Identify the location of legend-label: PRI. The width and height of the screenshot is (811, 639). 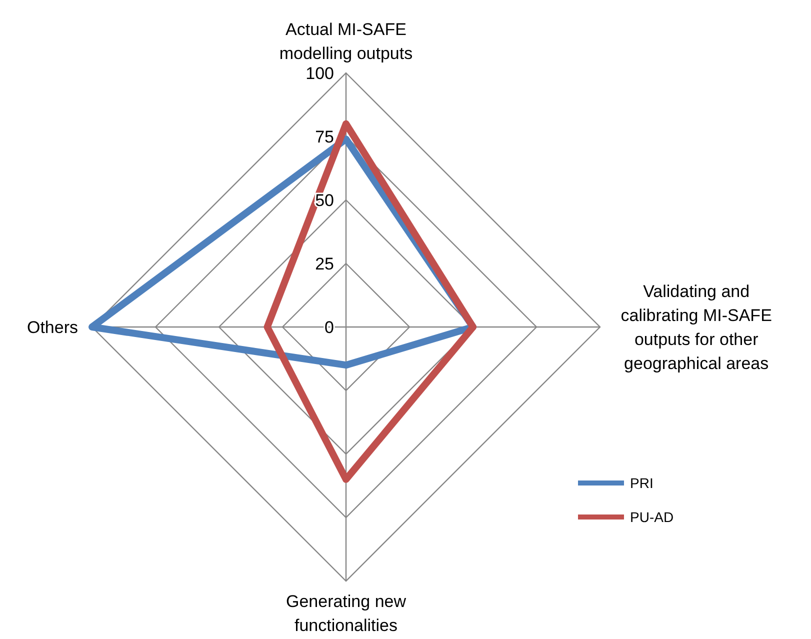
(642, 482).